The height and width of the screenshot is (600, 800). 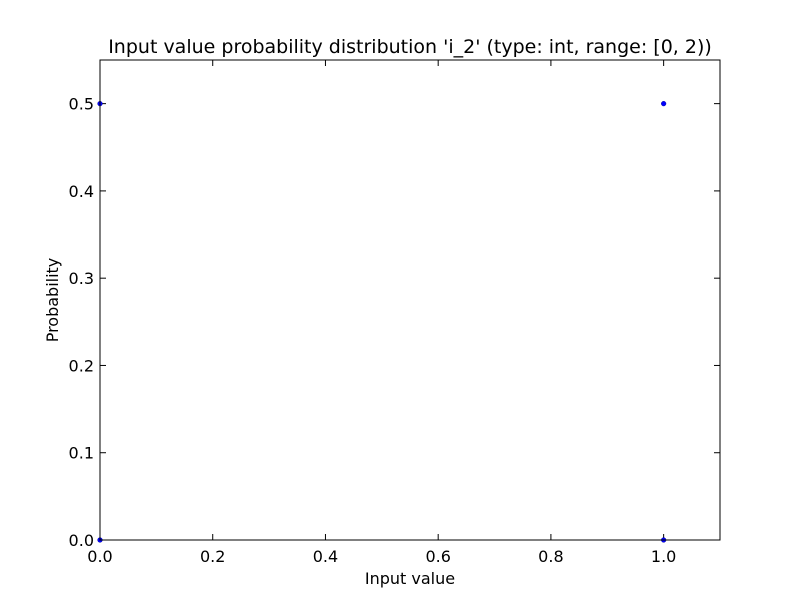 I want to click on y-tick-label: 0.5, so click(x=81, y=104).